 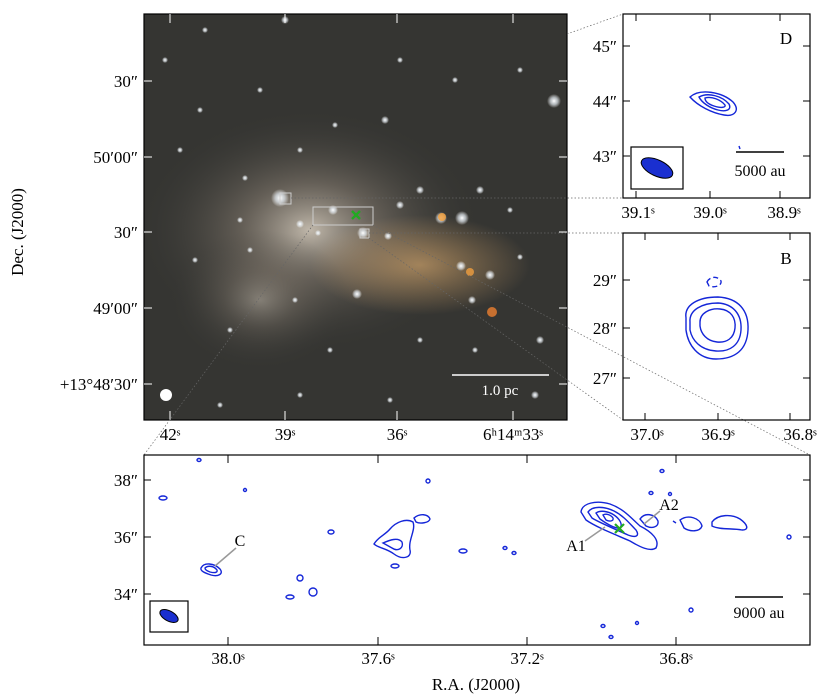 What do you see at coordinates (717, 318) in the screenshot?
I see `panel-B-contours` at bounding box center [717, 318].